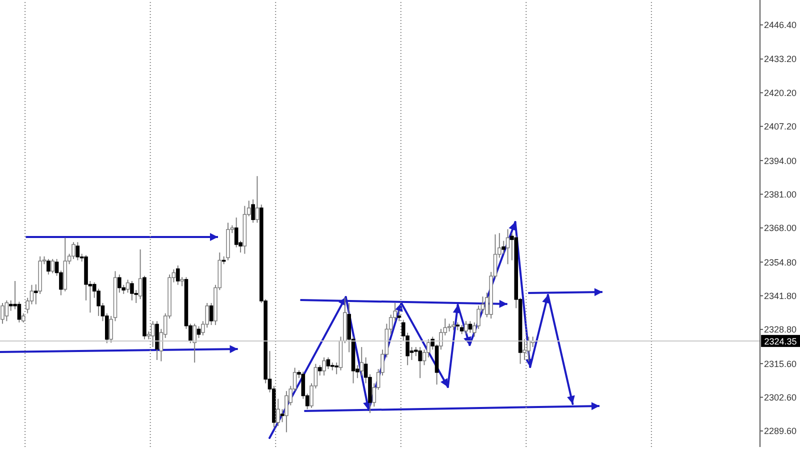 This screenshot has width=800, height=450. I want to click on y-tick-label: 2381.00, so click(780, 194).